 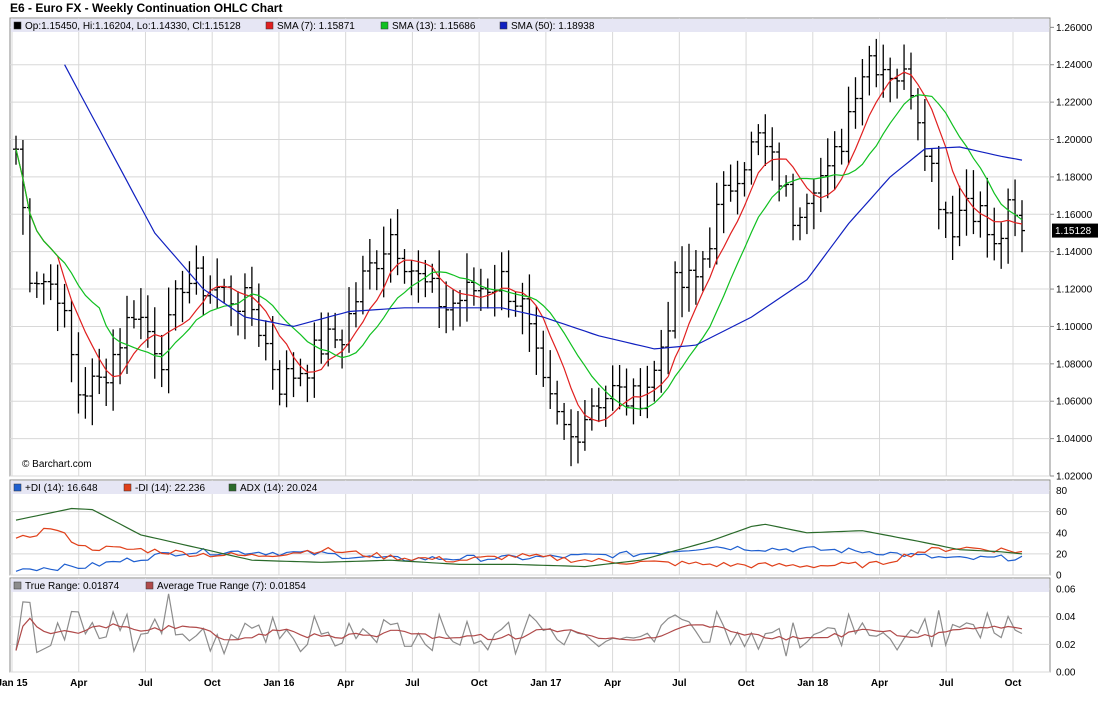 I want to click on mdi-line, so click(x=519, y=548).